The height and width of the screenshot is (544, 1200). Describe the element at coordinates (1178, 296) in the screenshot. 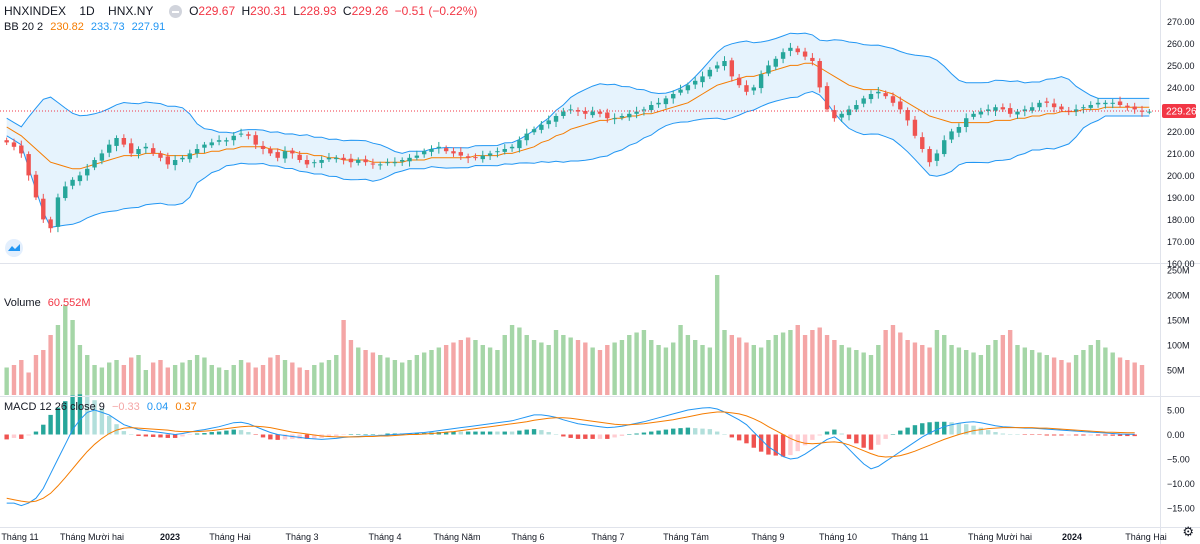

I see `volume-tick-label: 200M` at that location.